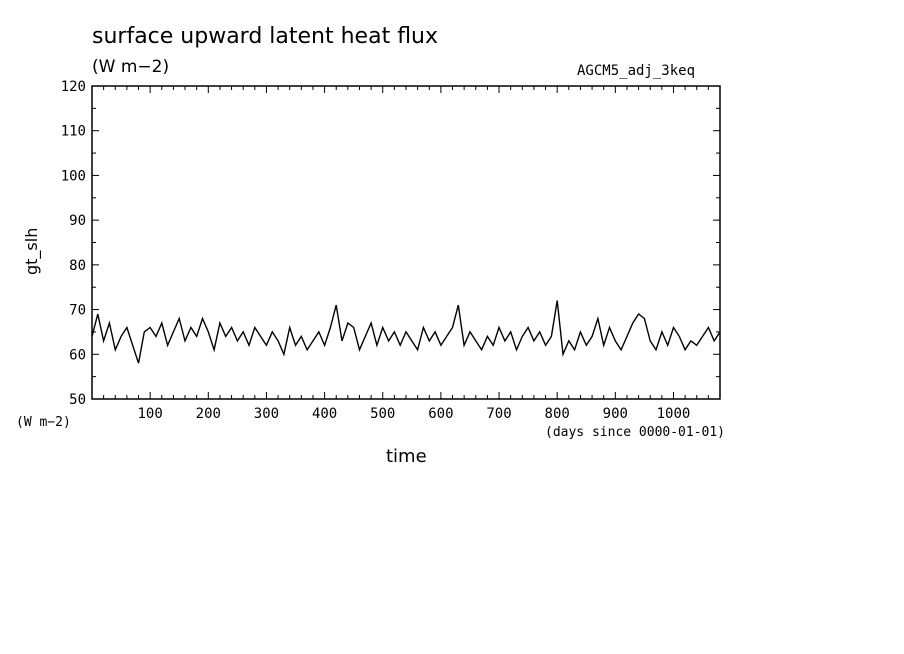 The width and height of the screenshot is (904, 654). I want to click on y-tick-label: 120, so click(73, 87).